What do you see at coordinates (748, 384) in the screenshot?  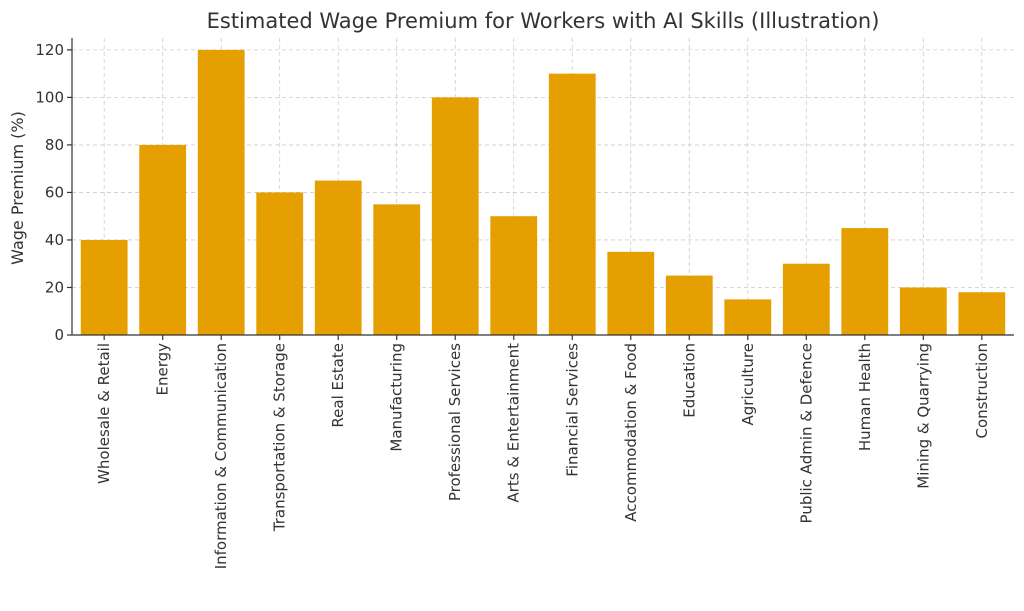 I see `x-tick-label: Agriculture` at bounding box center [748, 384].